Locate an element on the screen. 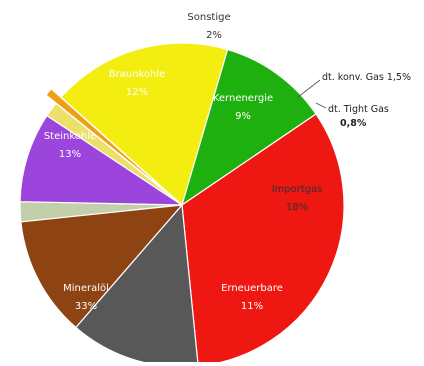  slice-value-label: 18% is located at coordinates (297, 207).